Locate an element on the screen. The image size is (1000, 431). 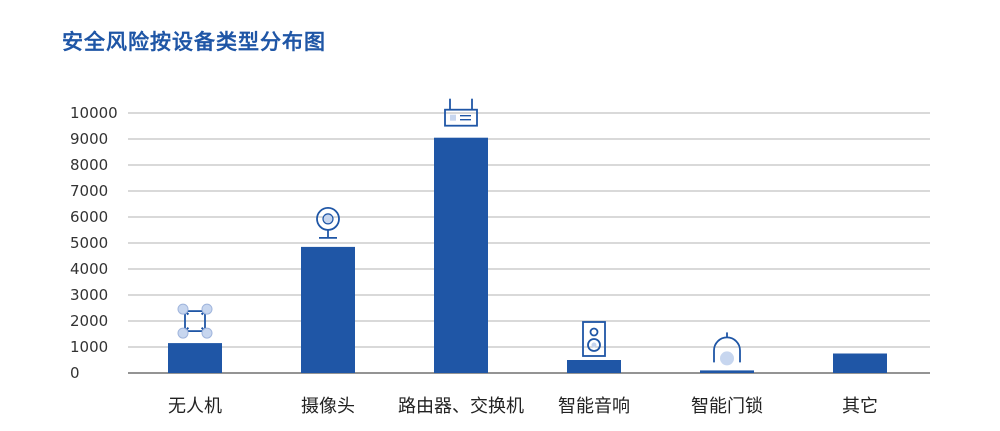
router-icon is located at coordinates (461, 112).